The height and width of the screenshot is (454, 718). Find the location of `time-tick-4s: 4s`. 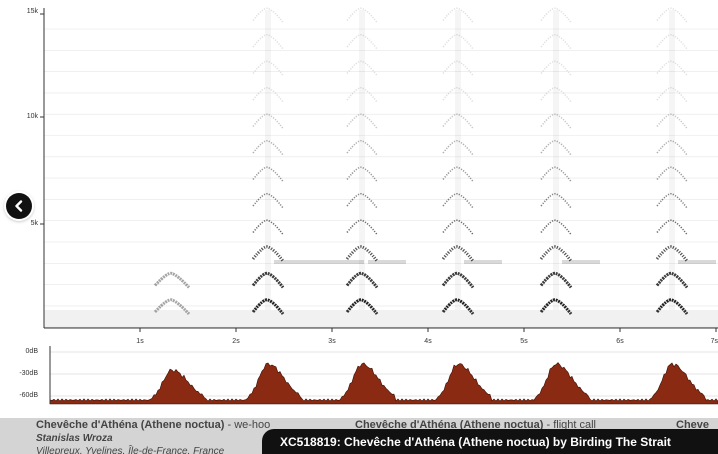

time-tick-4s: 4s is located at coordinates (428, 341).